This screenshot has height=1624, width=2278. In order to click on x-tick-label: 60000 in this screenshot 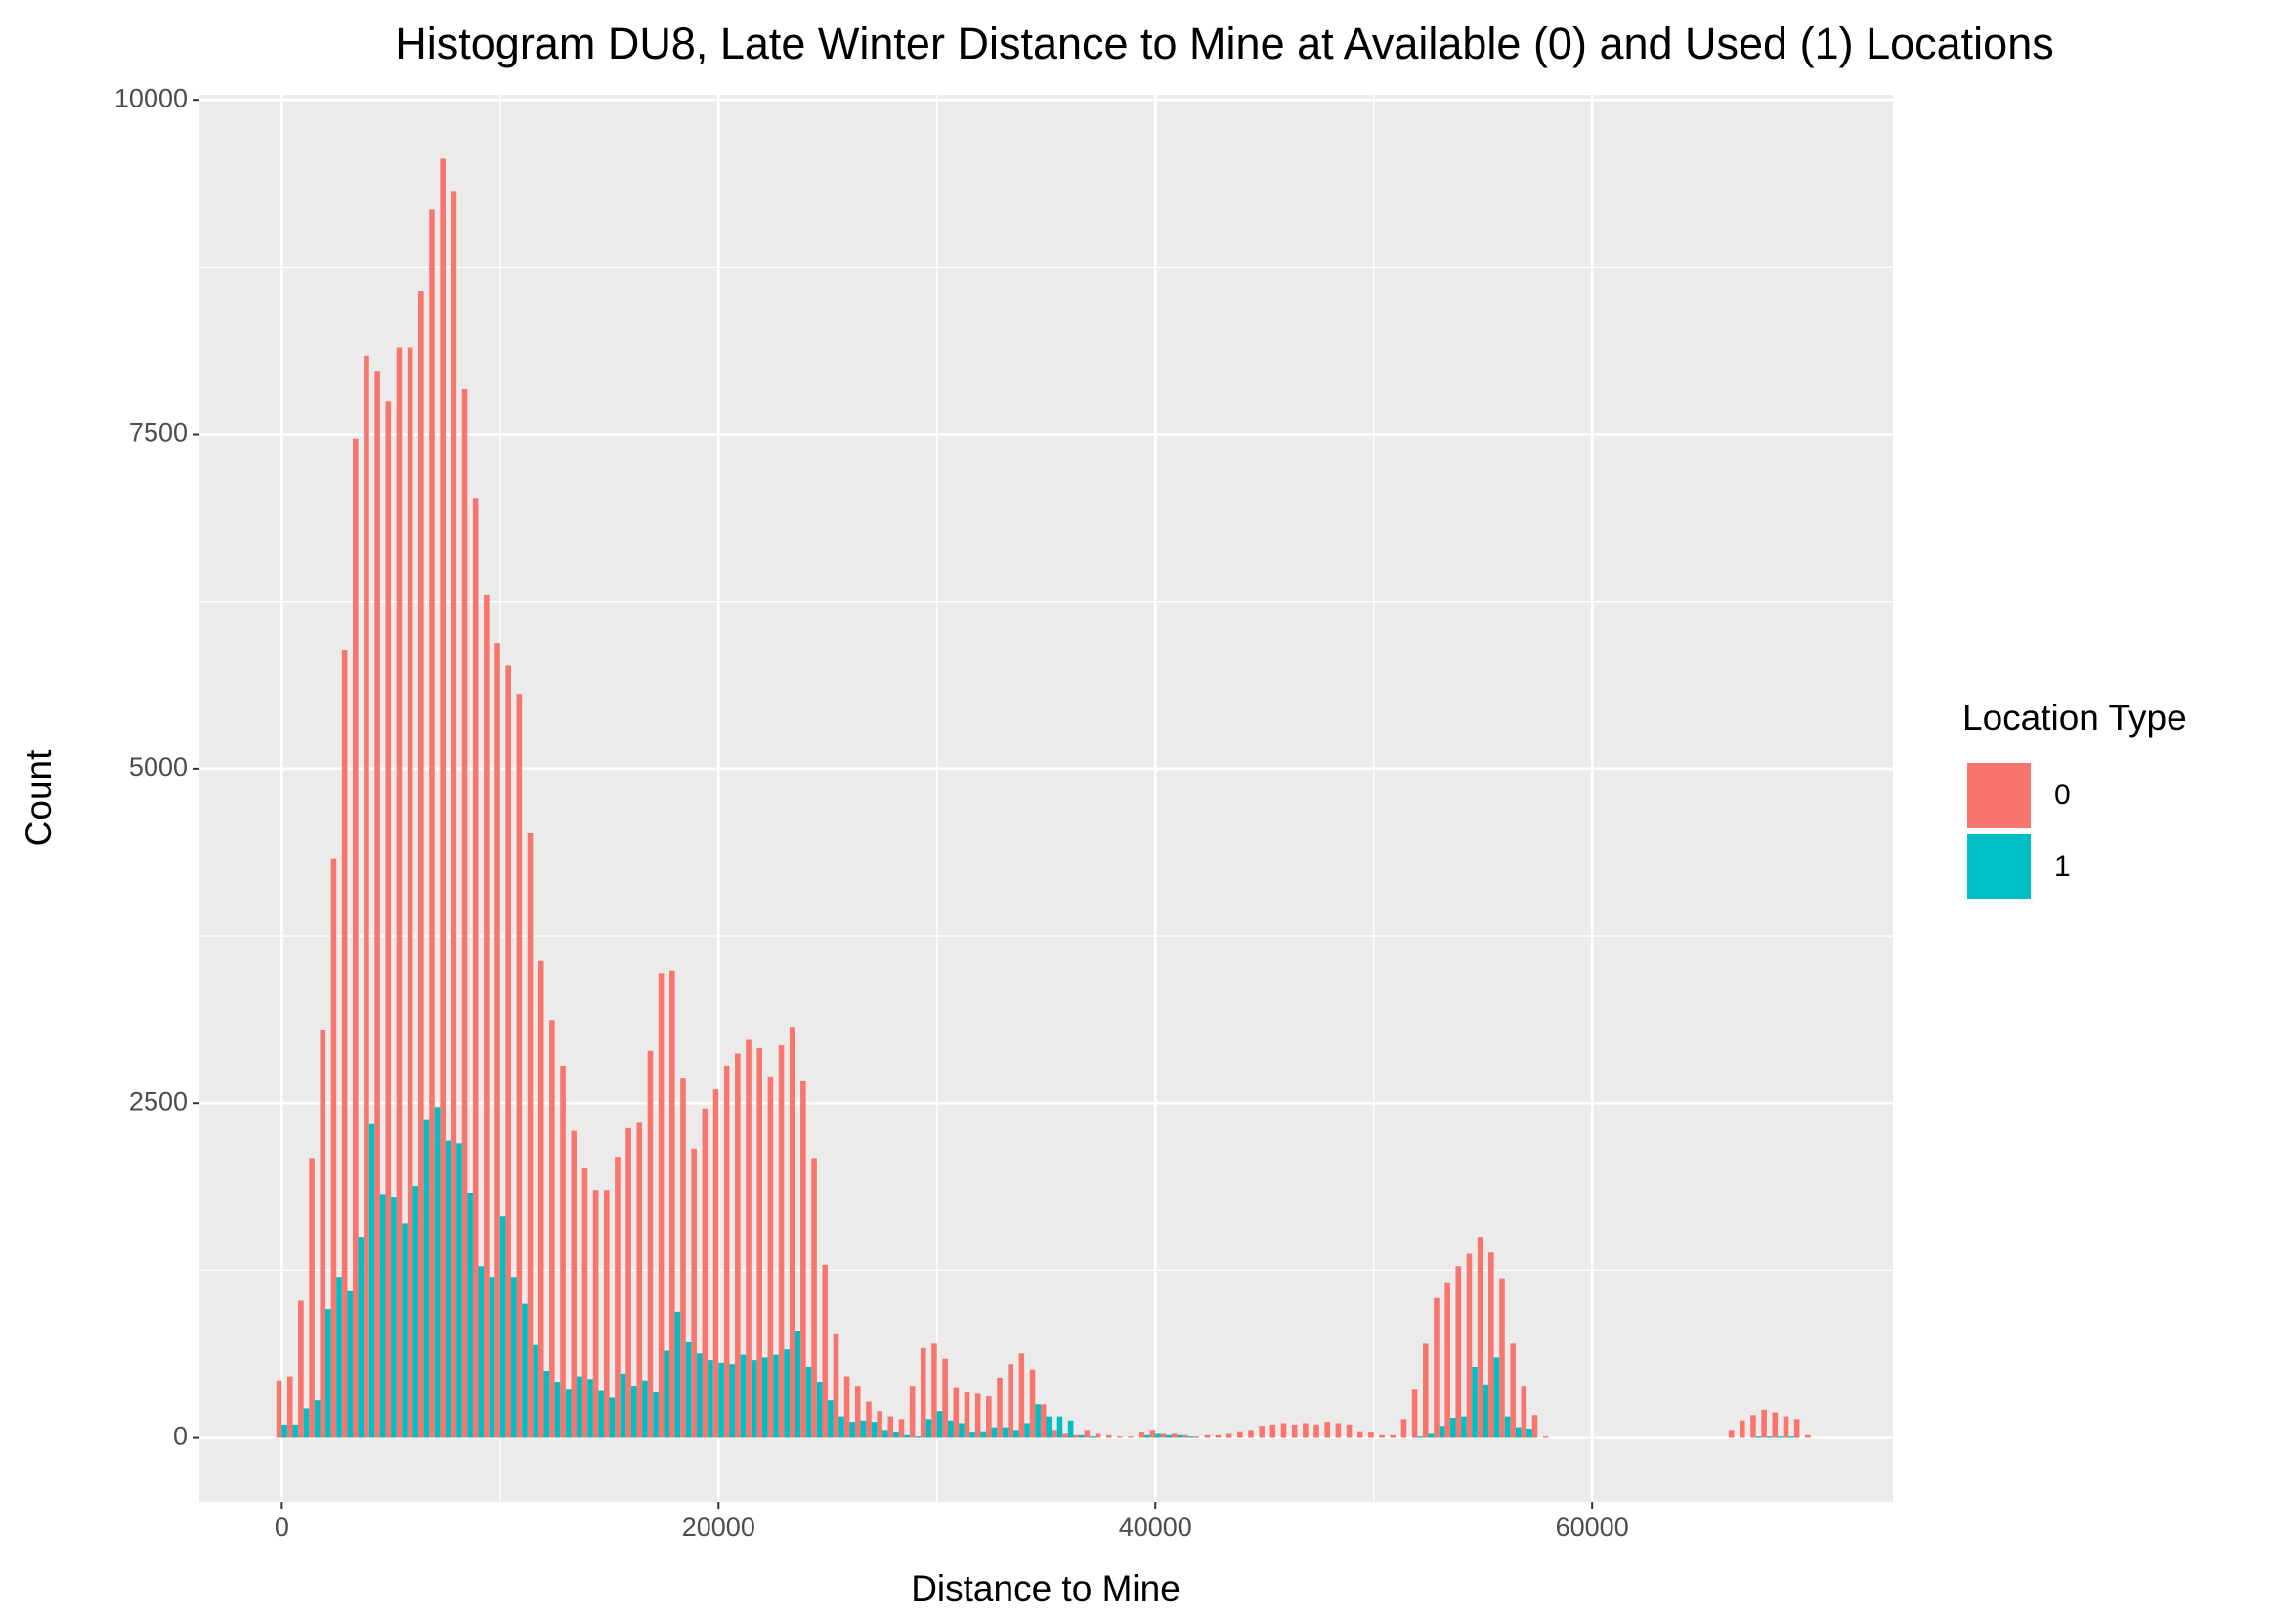, I will do `click(1592, 1528)`.